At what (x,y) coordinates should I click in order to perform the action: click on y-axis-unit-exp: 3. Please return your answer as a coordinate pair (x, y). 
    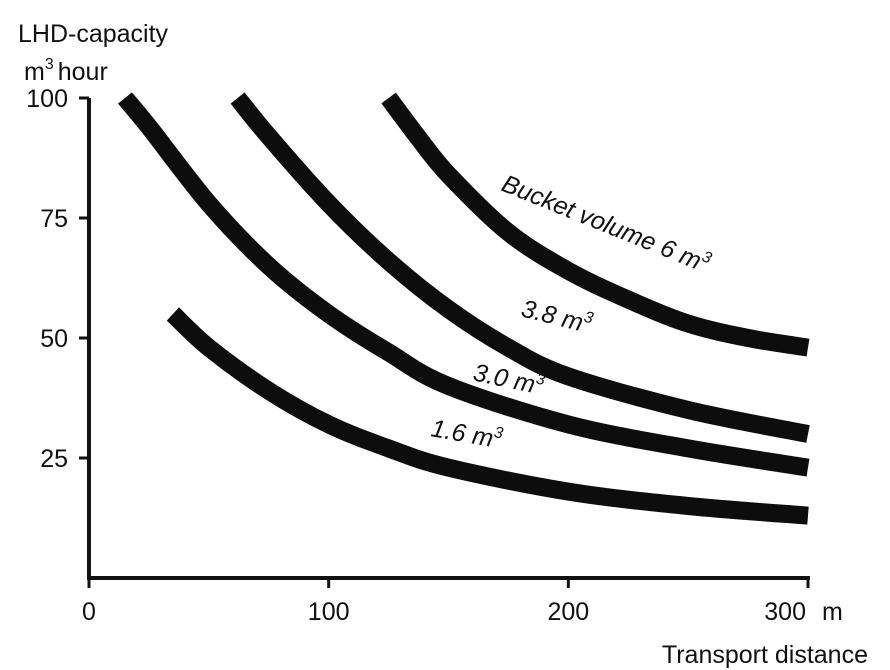
    Looking at the image, I should click on (49, 64).